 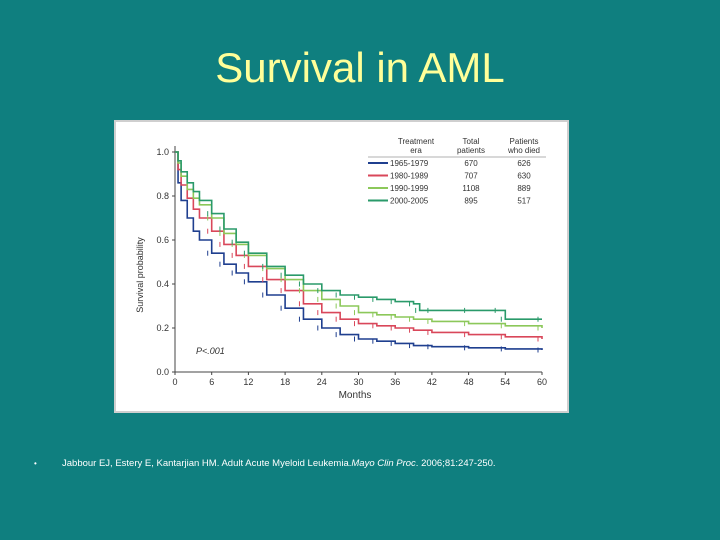 I want to click on x-tick-label: 36, so click(x=395, y=382).